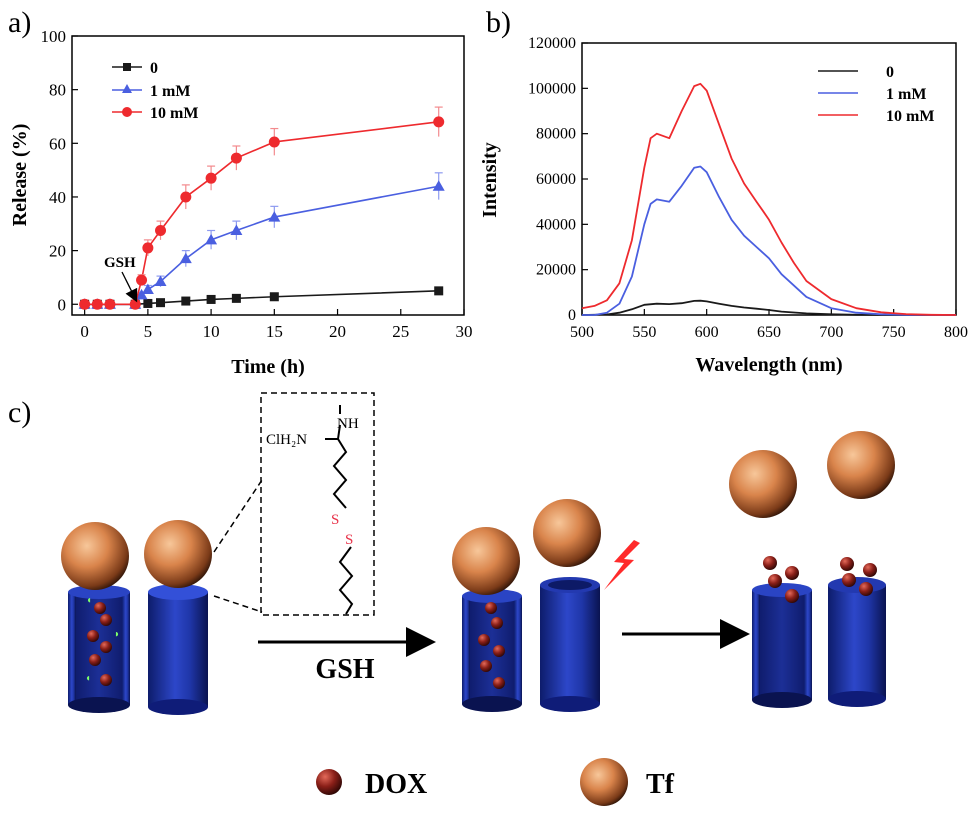 The height and width of the screenshot is (816, 975). I want to click on y-tick-label: 40, so click(57, 197).